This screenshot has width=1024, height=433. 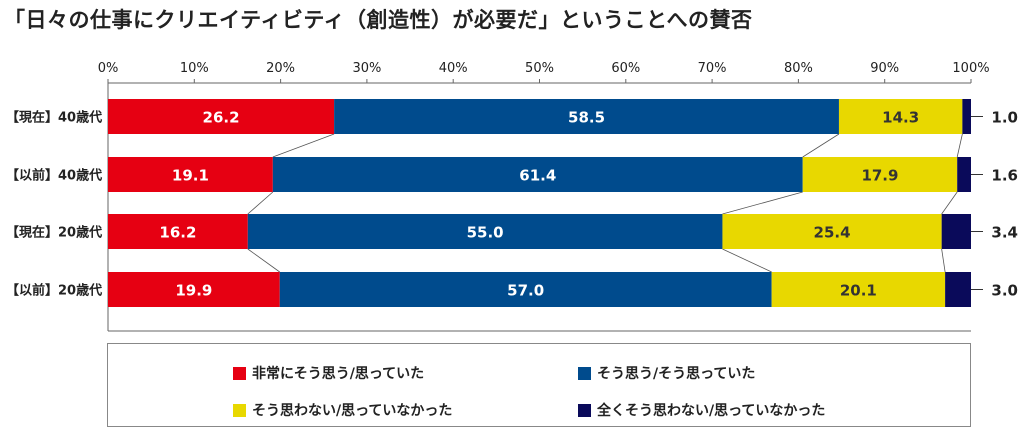 What do you see at coordinates (1004, 176) in the screenshot?
I see `data-label: 1.6` at bounding box center [1004, 176].